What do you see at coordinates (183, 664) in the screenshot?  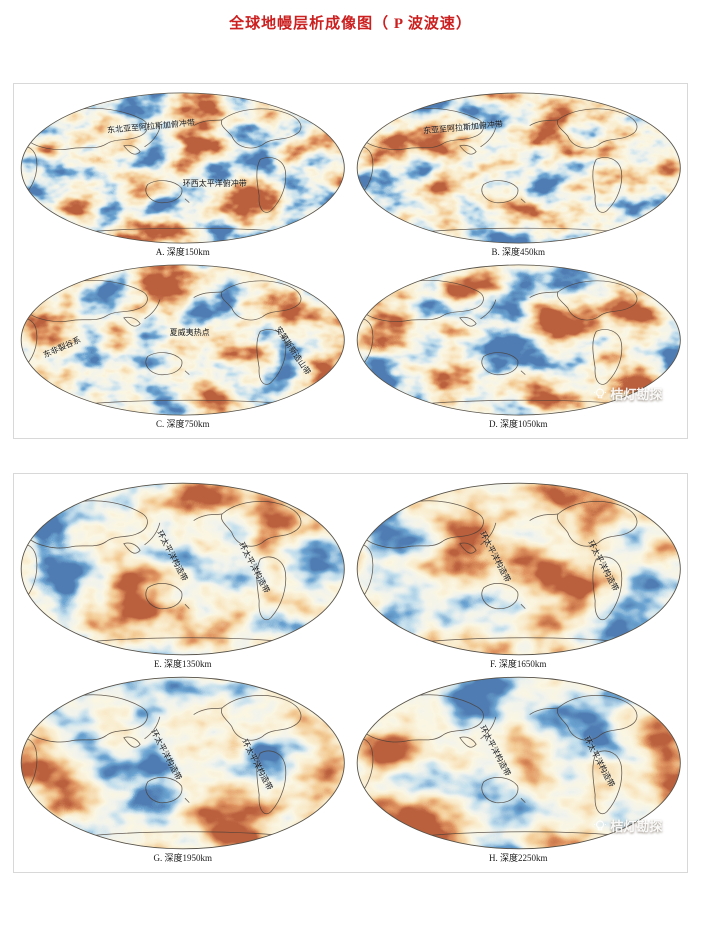 I see `map-caption: E. 深度1350km` at bounding box center [183, 664].